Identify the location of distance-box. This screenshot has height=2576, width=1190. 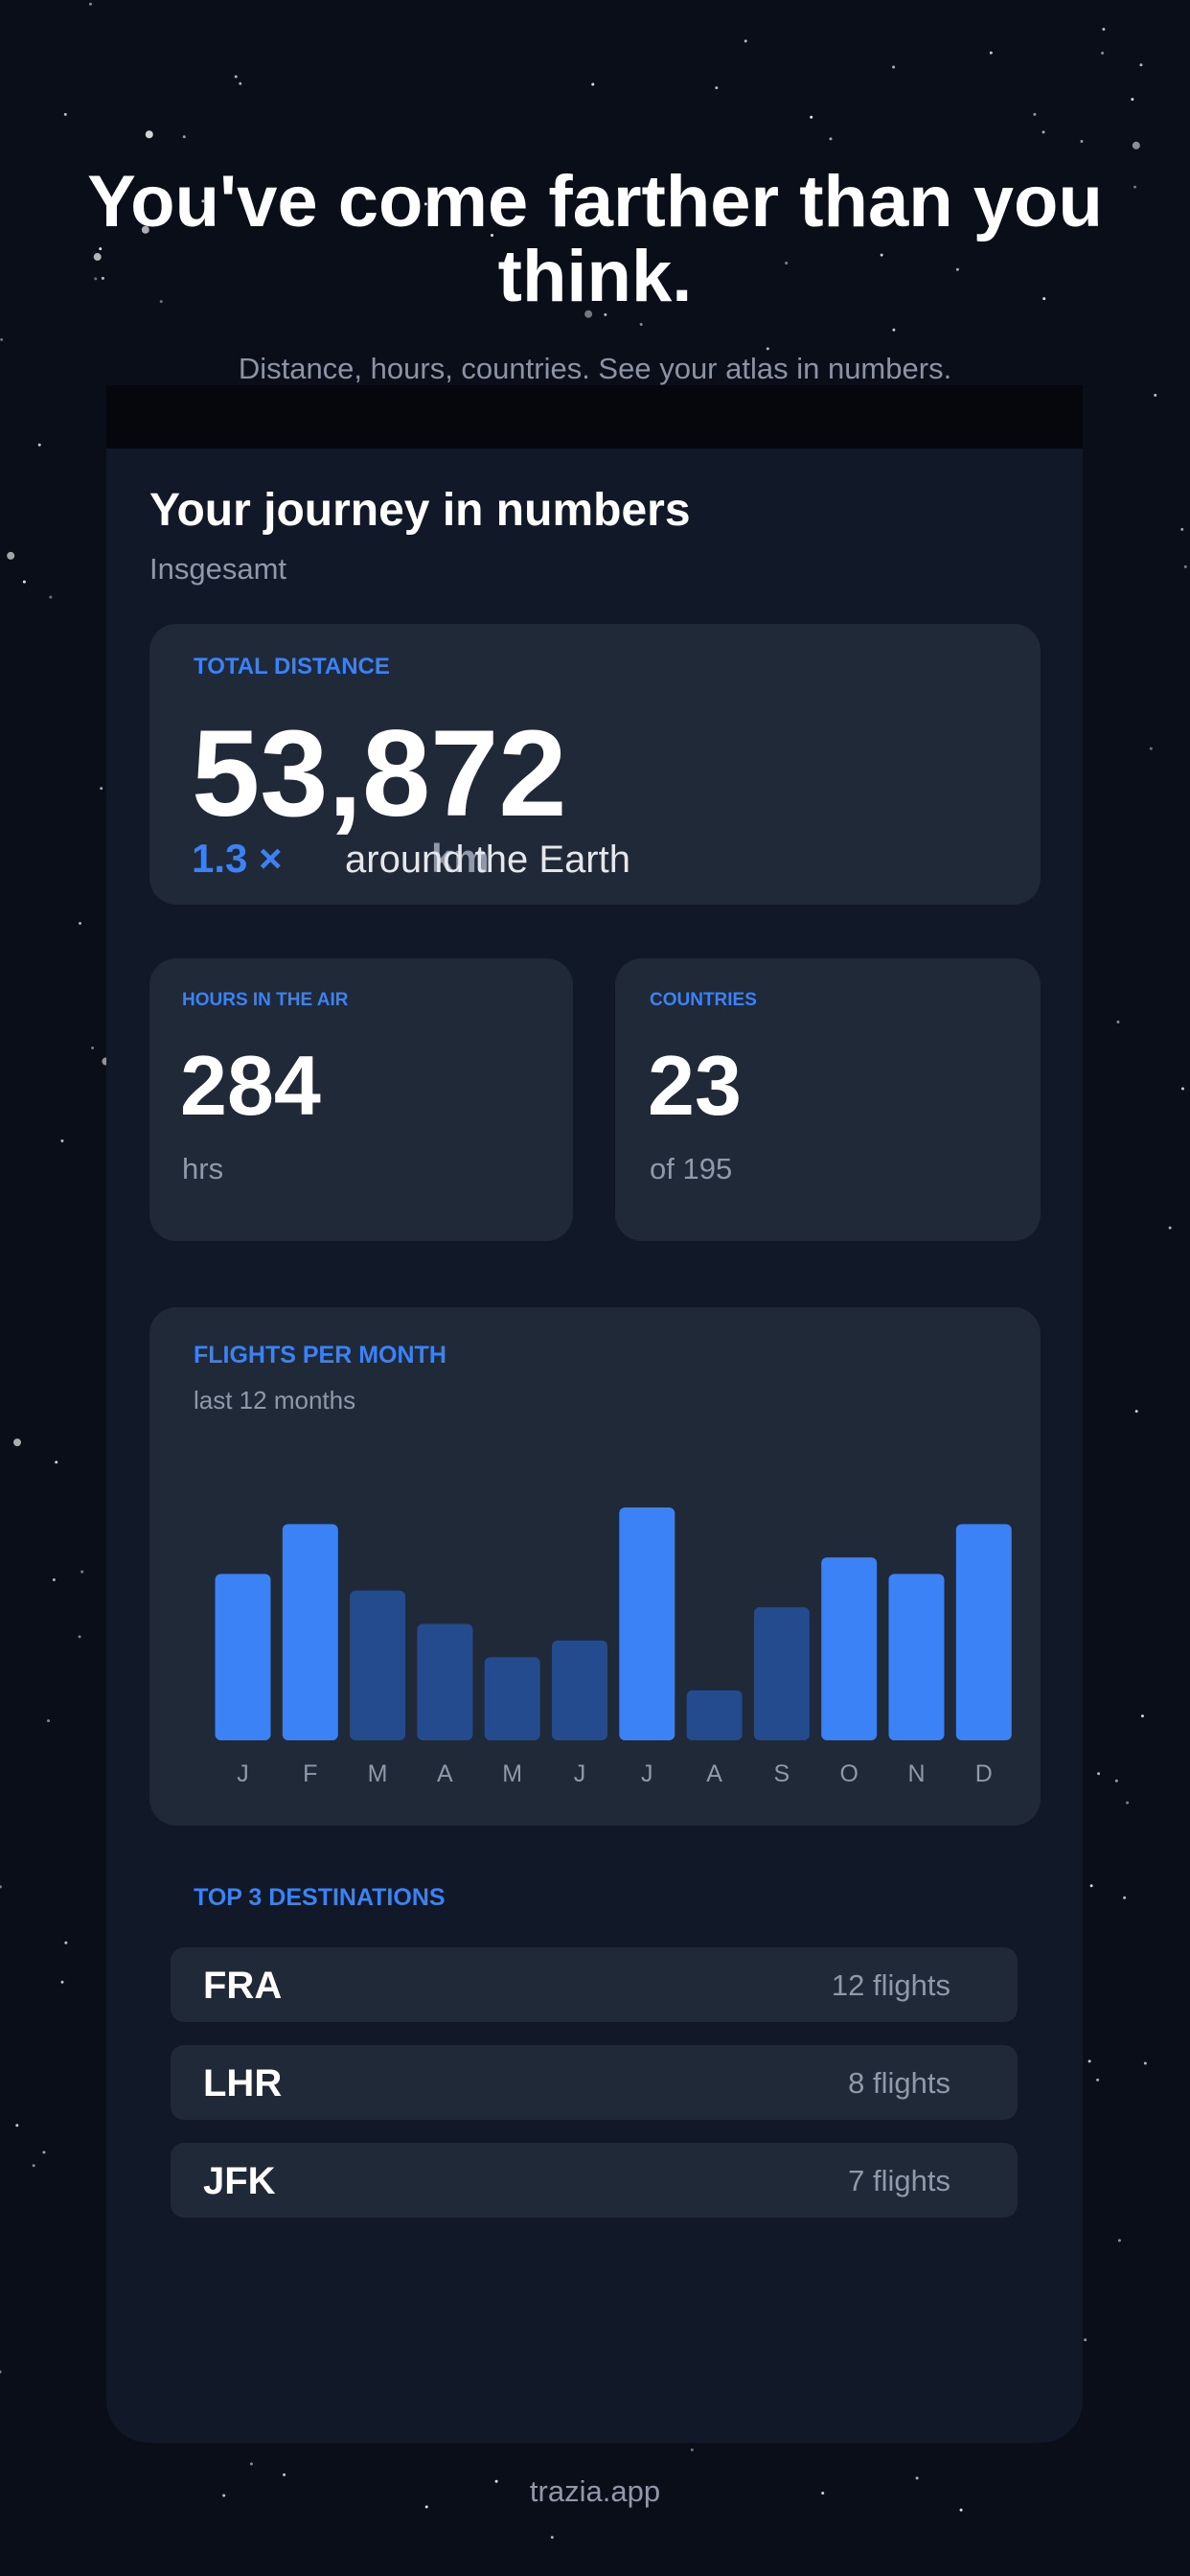
(595, 764).